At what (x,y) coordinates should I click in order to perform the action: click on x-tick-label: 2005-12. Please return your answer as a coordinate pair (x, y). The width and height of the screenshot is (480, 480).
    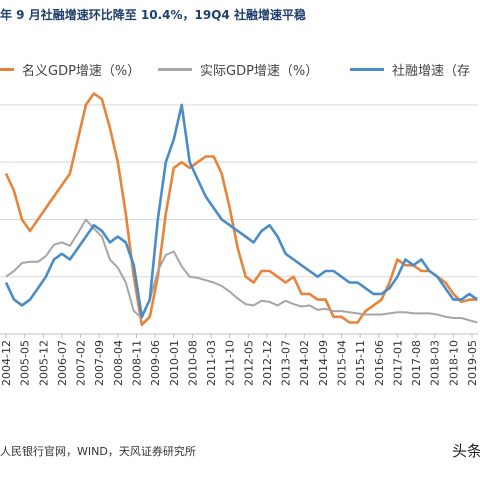
    Looking at the image, I should click on (43, 363).